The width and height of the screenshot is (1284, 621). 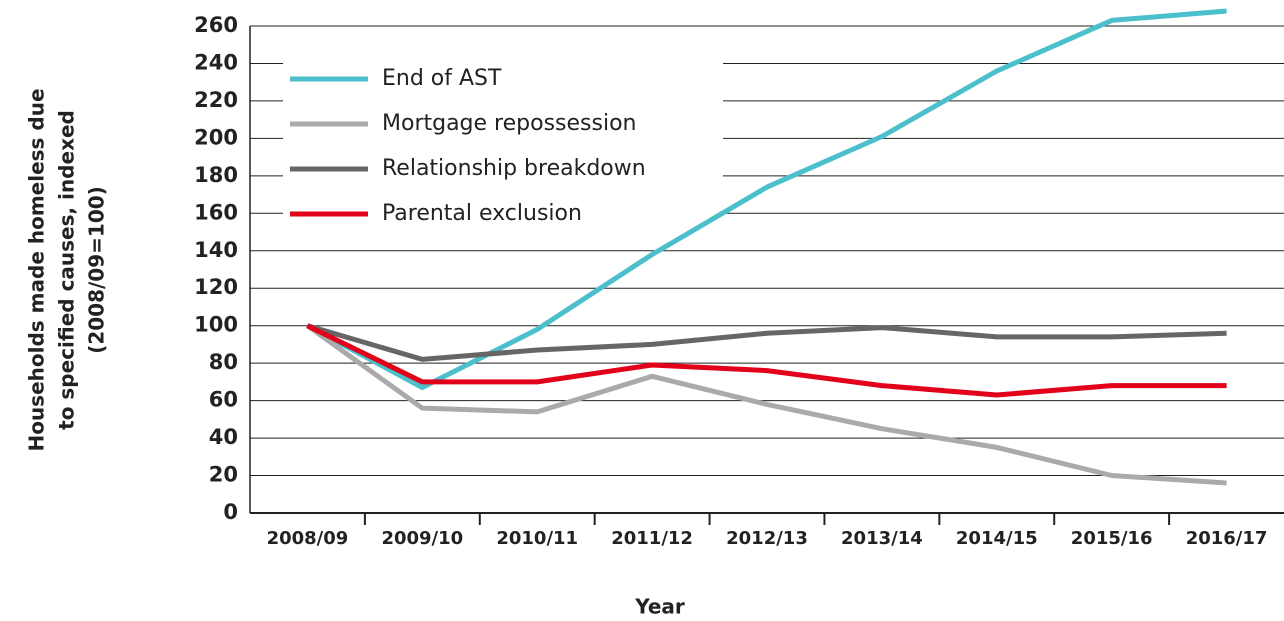 I want to click on y-tick-label: 80, so click(x=223, y=362).